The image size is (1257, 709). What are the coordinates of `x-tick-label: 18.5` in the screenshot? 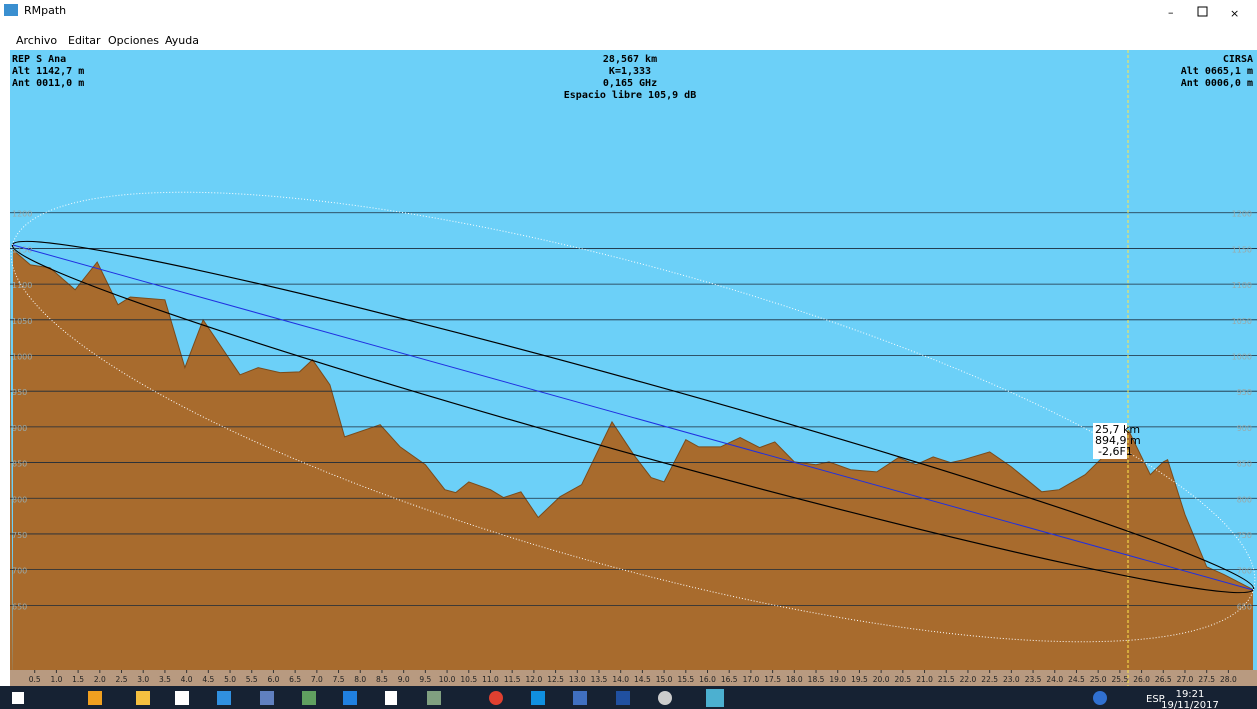 It's located at (816, 679).